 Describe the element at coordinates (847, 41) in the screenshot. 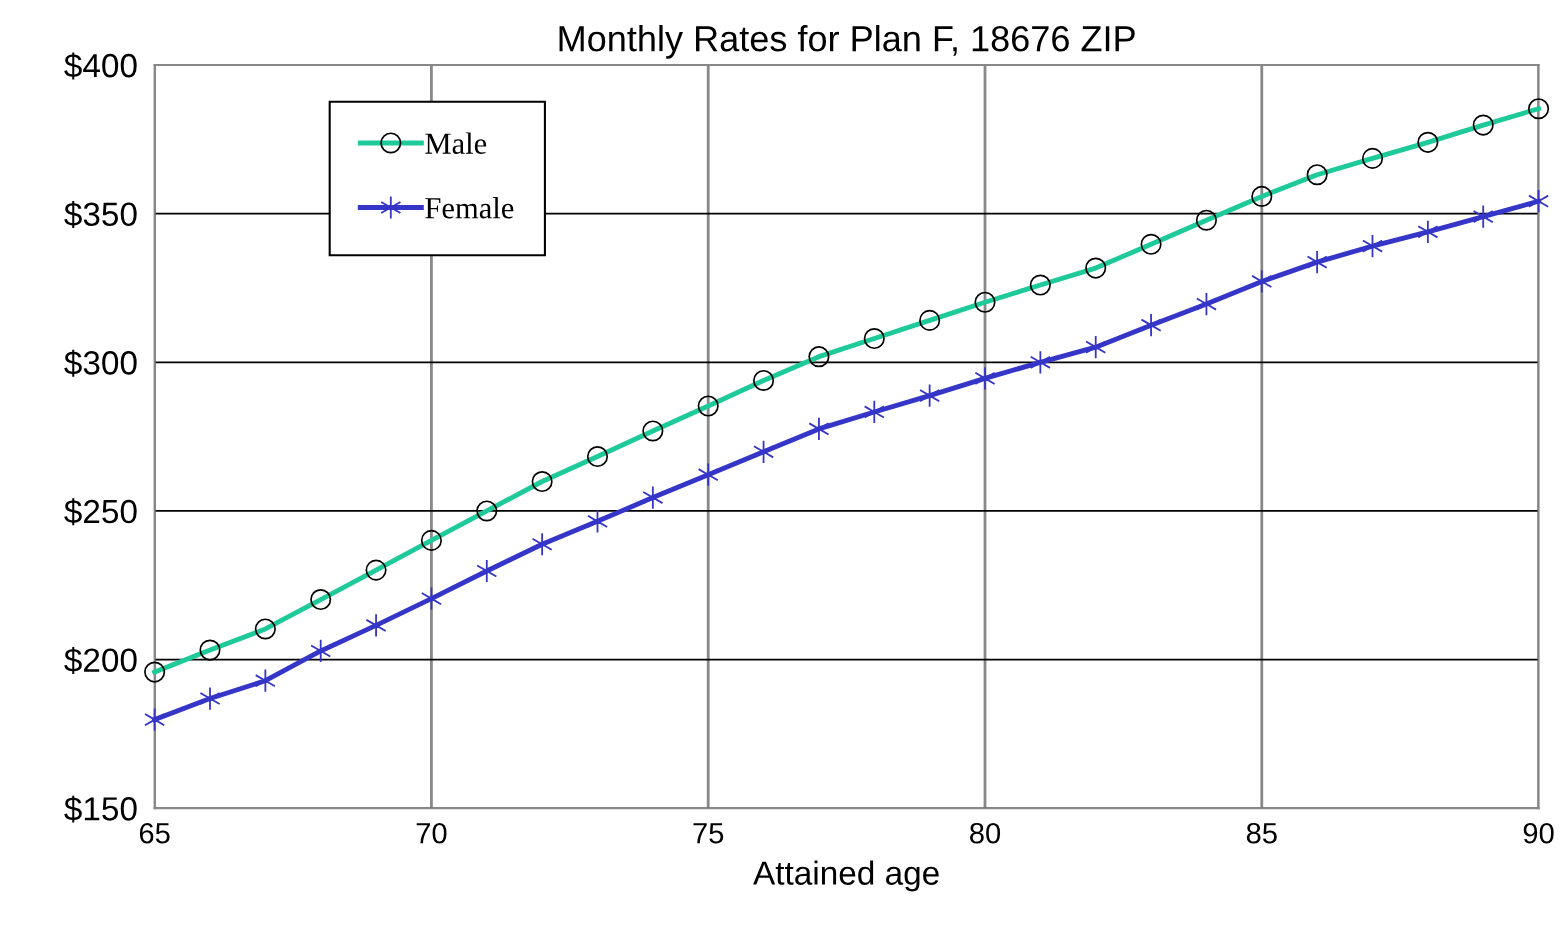

I see `chart-title: Monthly Rates for Plan F, 18676 ZIP` at that location.